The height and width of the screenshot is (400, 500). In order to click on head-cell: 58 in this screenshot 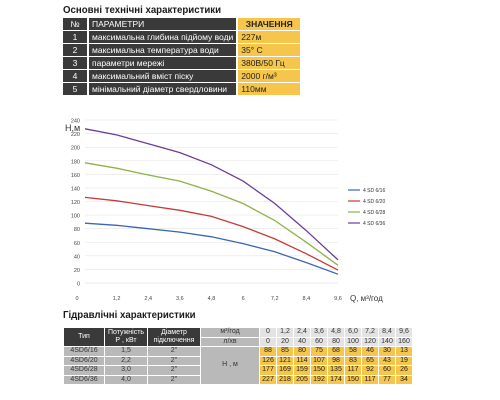, I will do `click(353, 351)`.